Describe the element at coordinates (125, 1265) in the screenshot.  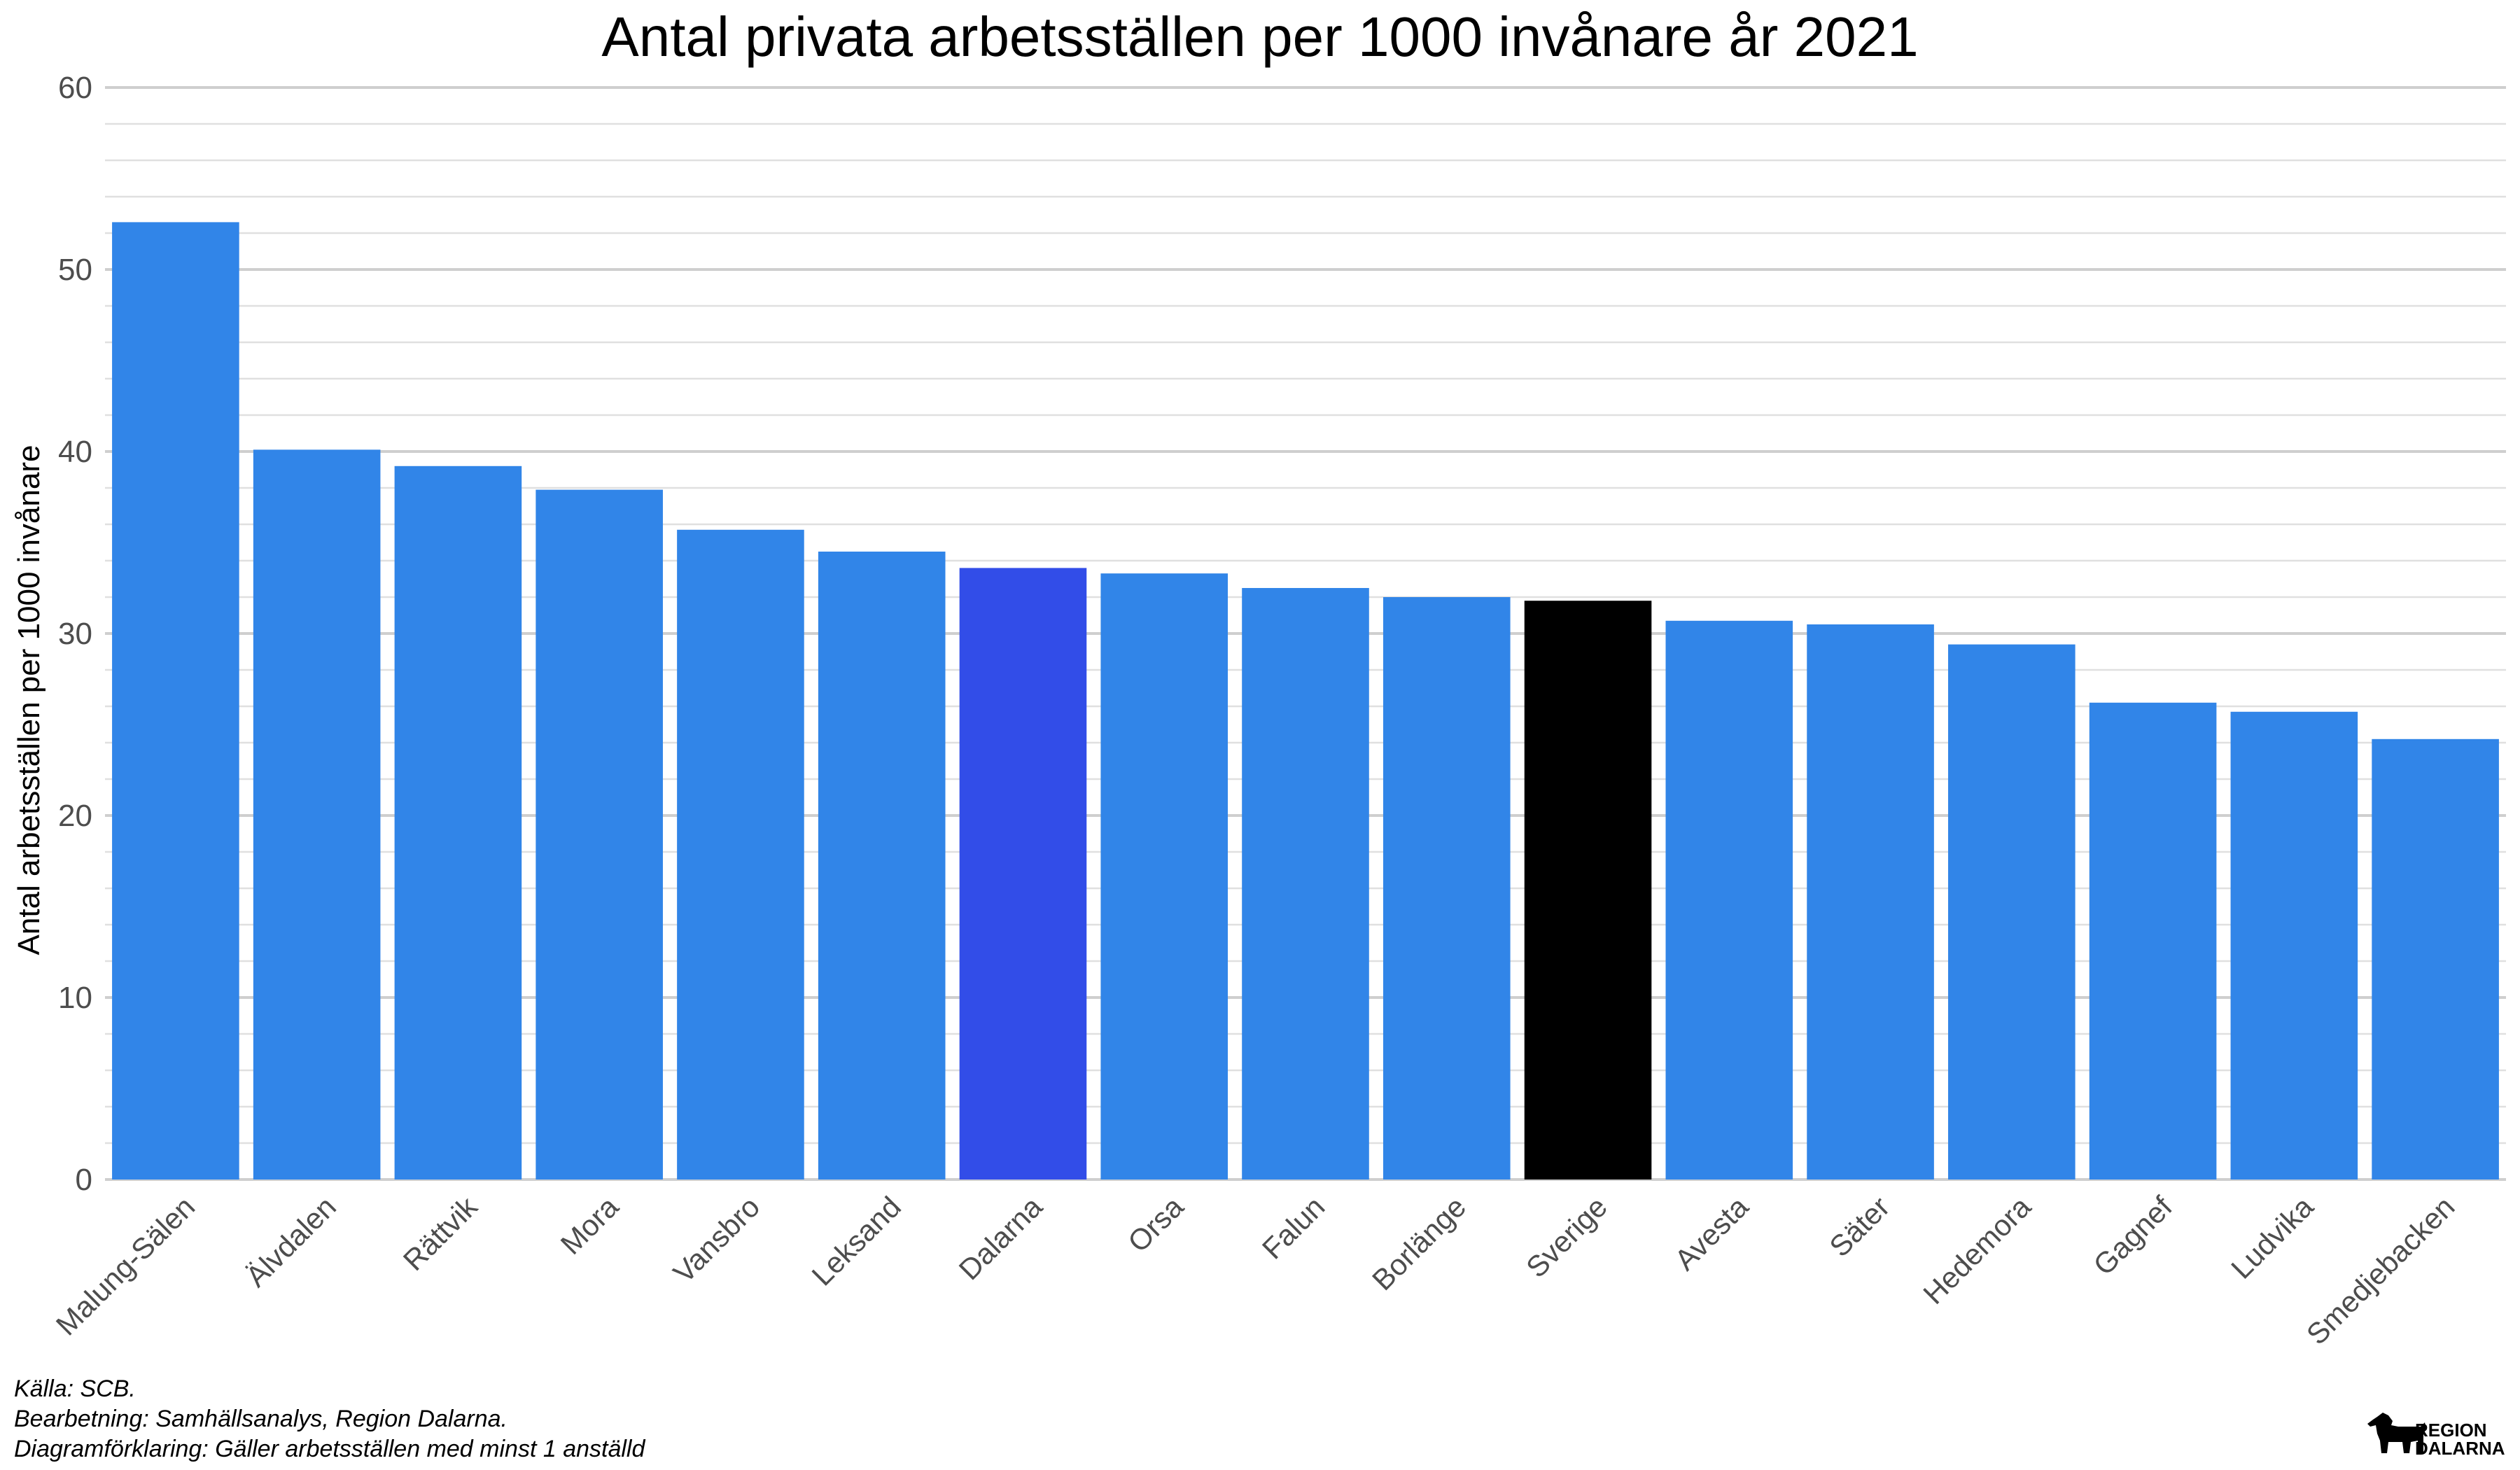
I see `x-tick-label: Malung-Sälen` at that location.